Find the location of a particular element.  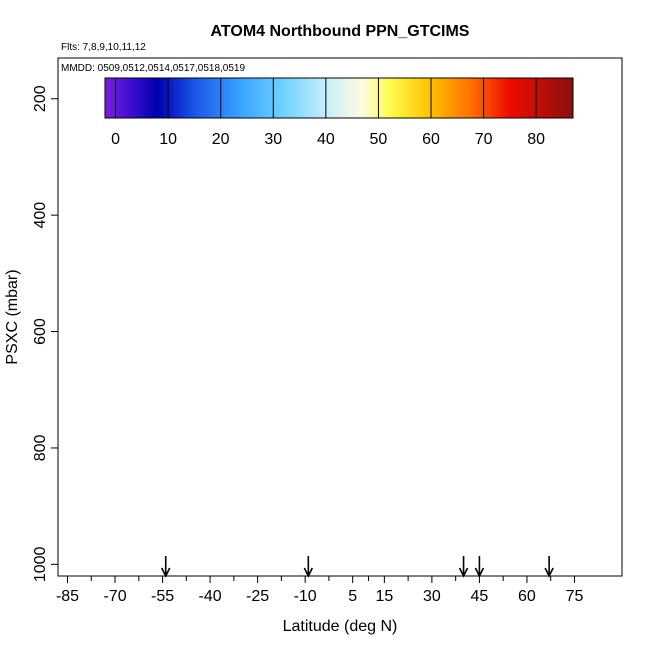

colorbar: 0 10 20 30 40 50 60 70 80 is located at coordinates (339, 112).